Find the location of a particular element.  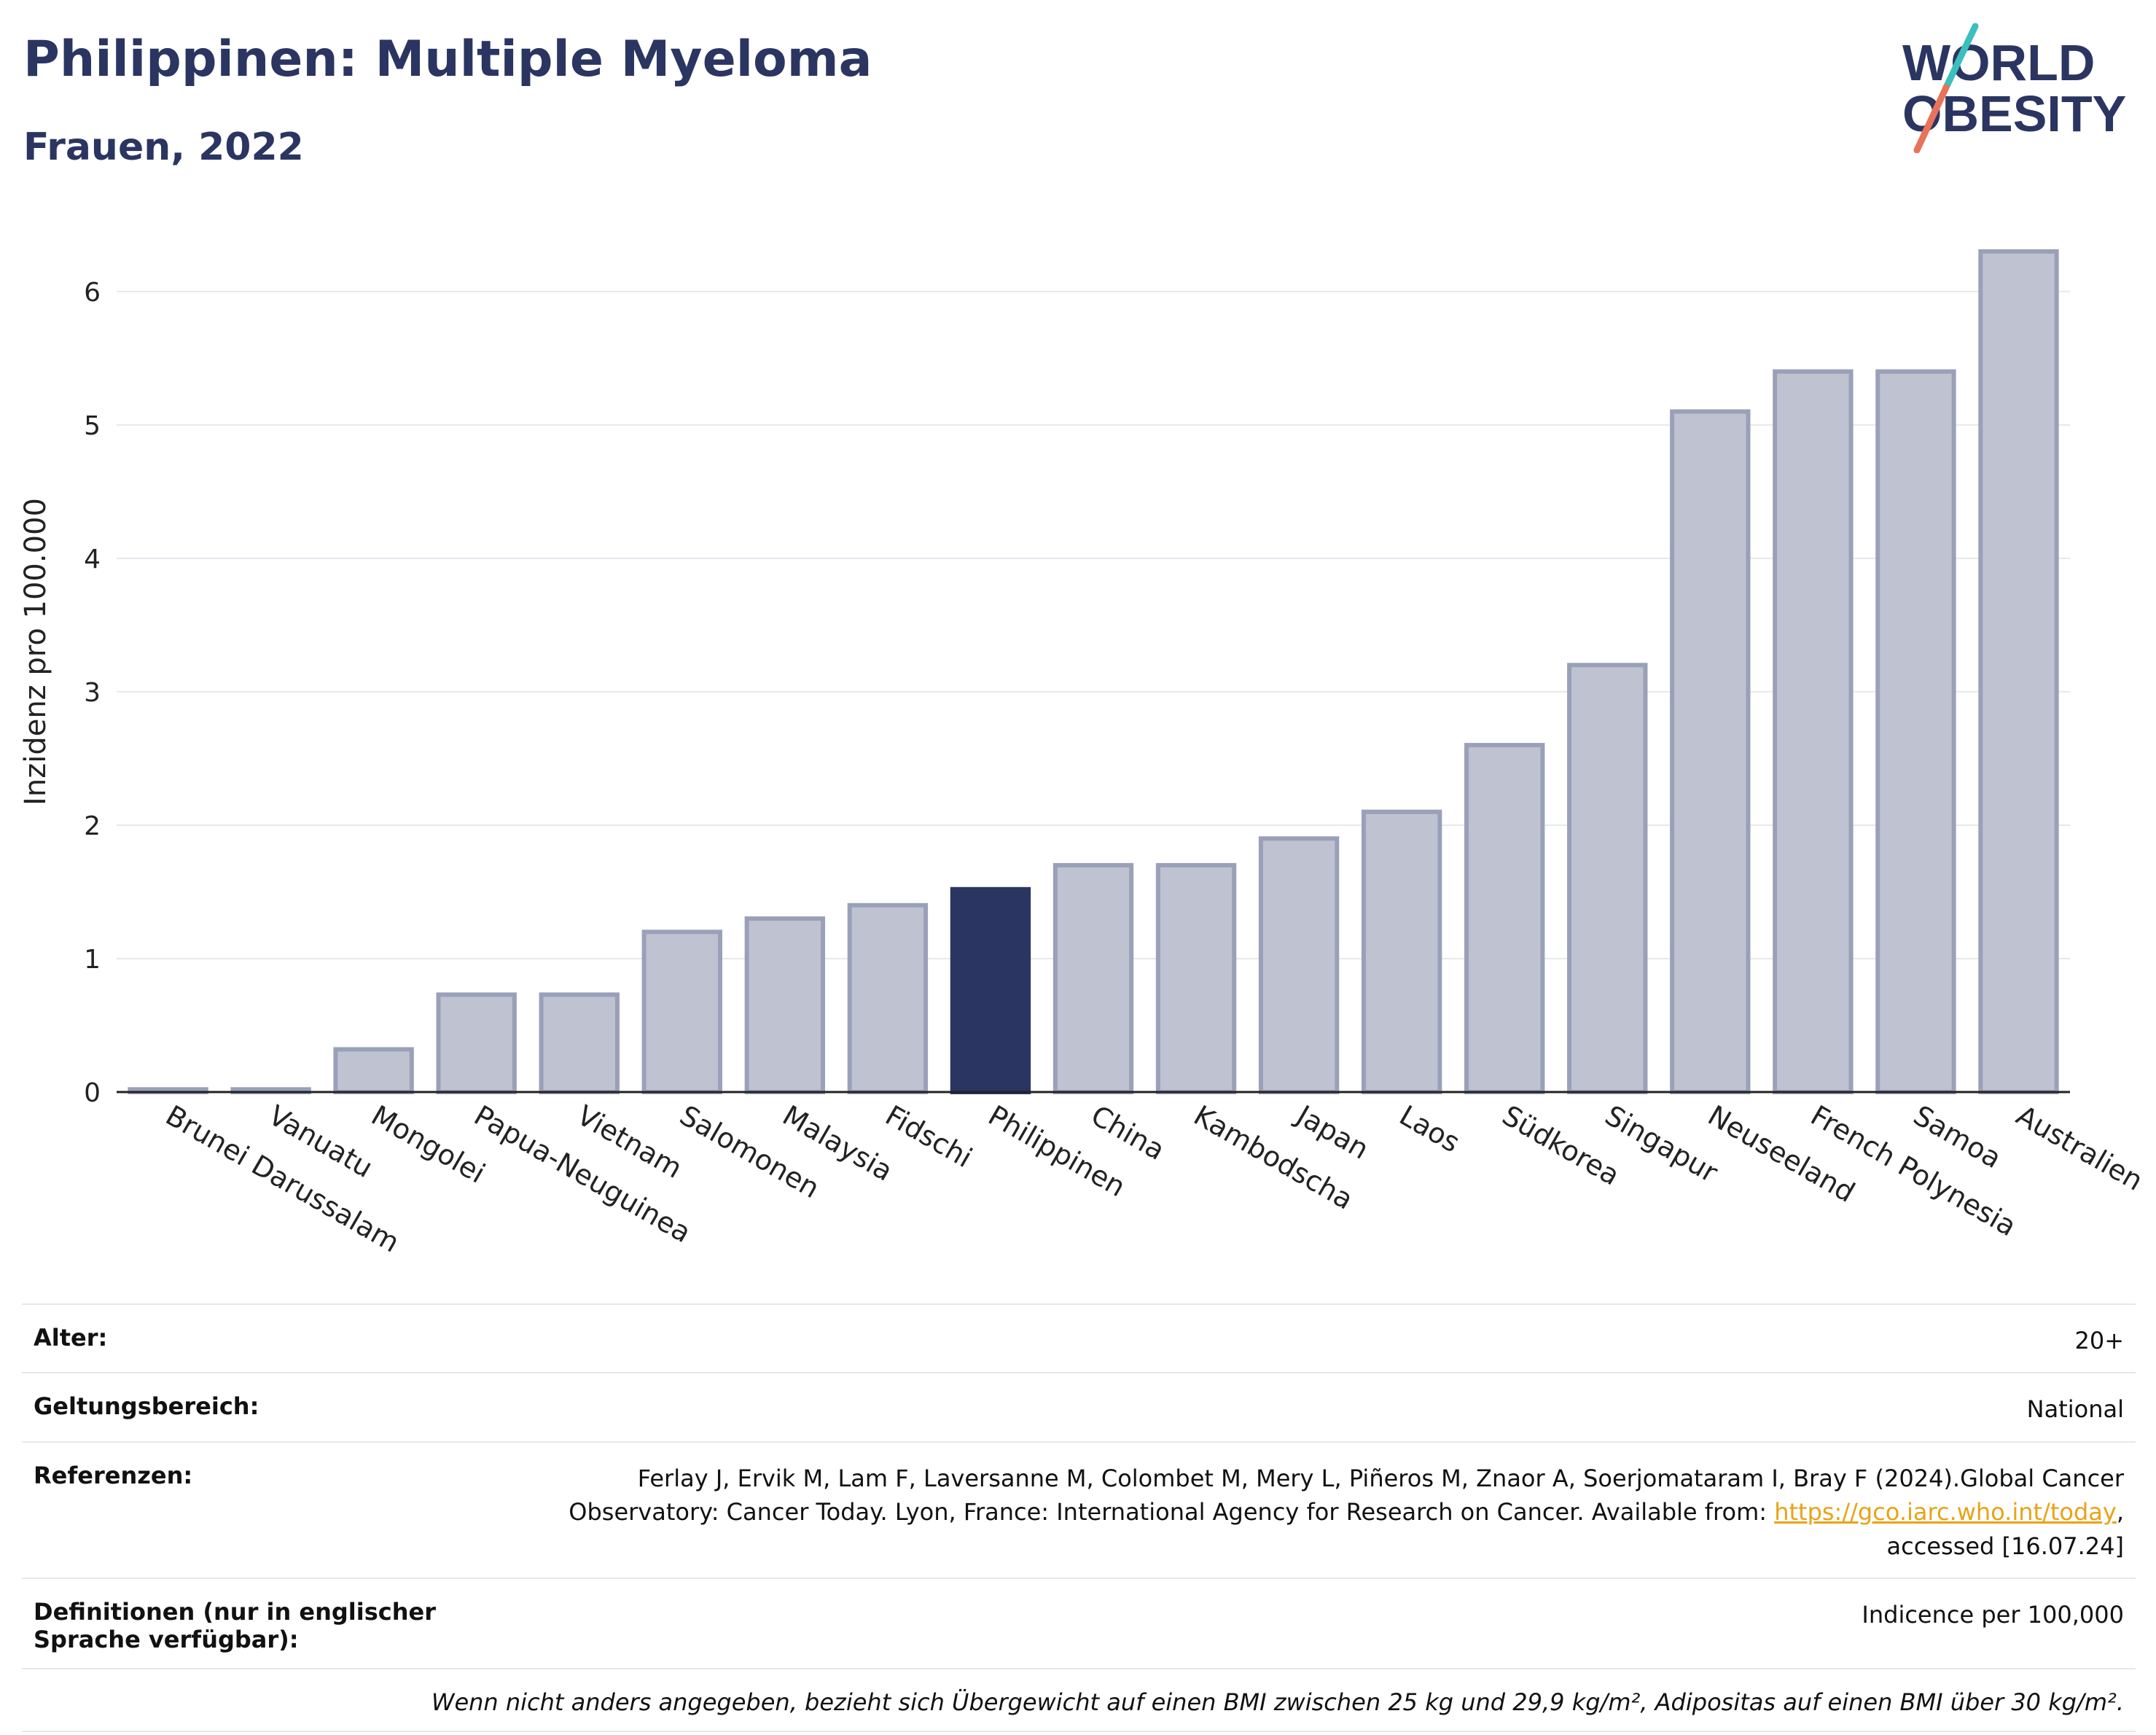

bar-vietnam is located at coordinates (580, 1043).